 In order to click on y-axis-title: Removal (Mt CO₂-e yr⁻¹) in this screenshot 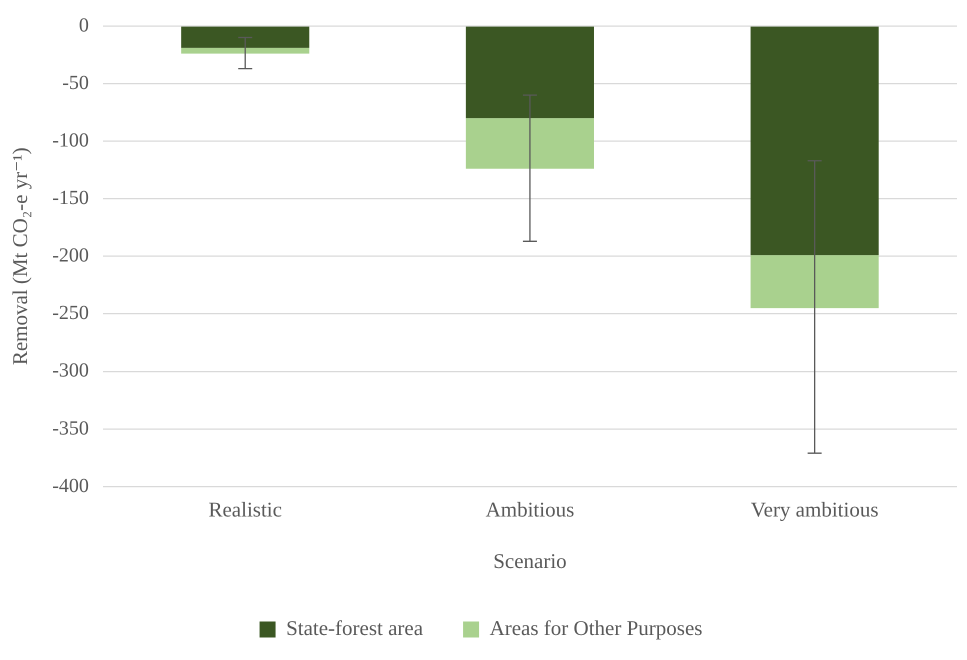, I will do `click(20, 256)`.